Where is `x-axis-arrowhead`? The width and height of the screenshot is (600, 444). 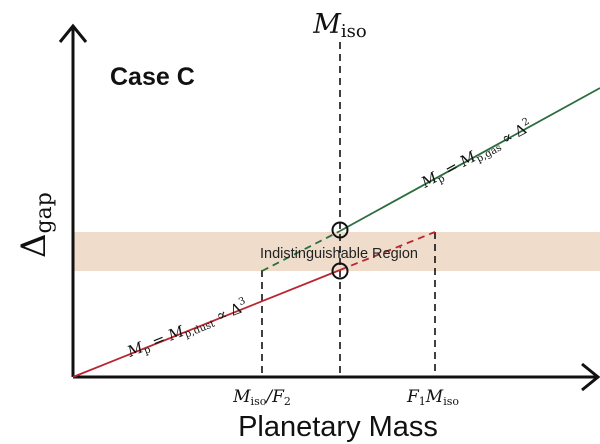 x-axis-arrowhead is located at coordinates (590, 377).